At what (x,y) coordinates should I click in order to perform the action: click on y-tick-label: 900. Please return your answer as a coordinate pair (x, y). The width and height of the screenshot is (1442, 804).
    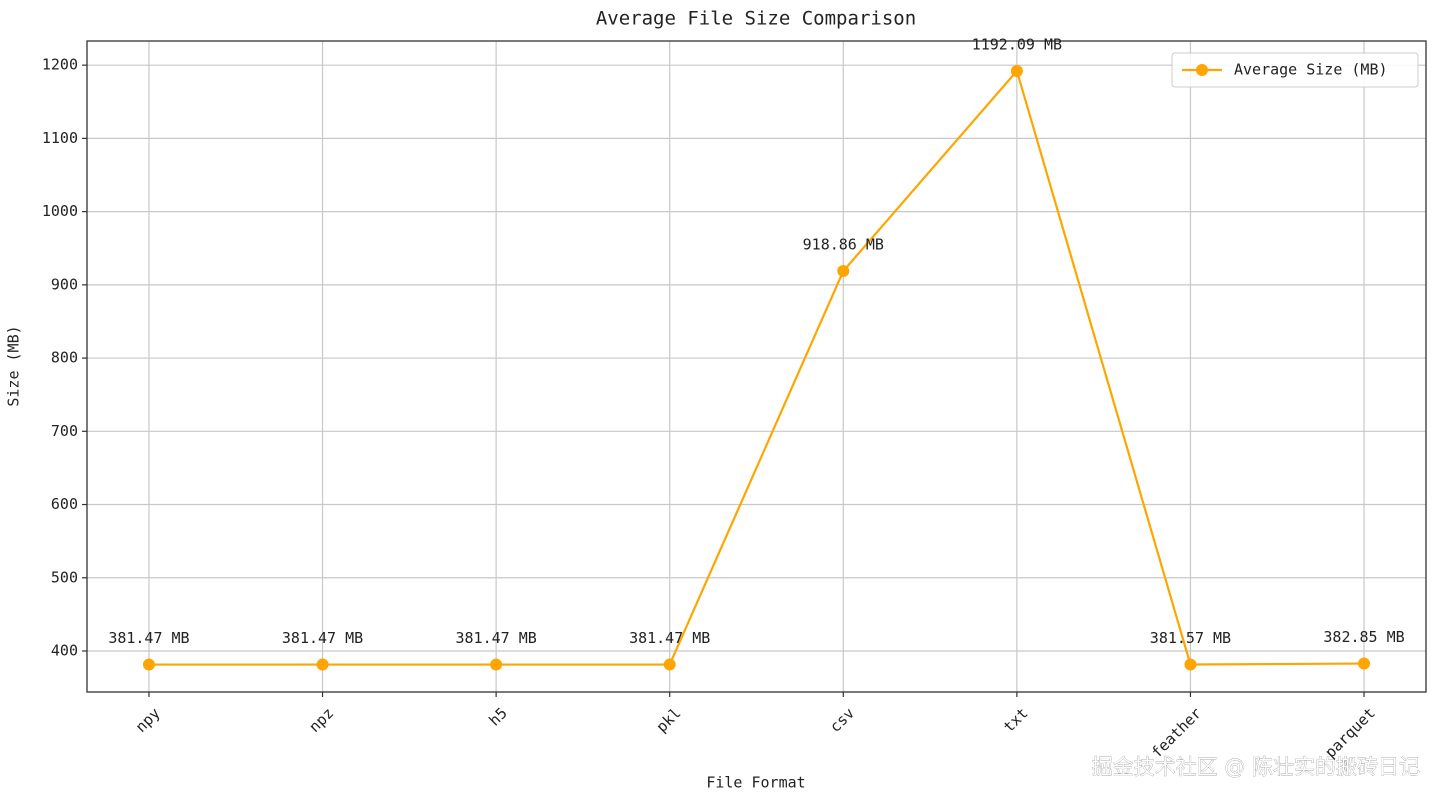
    Looking at the image, I should click on (64, 284).